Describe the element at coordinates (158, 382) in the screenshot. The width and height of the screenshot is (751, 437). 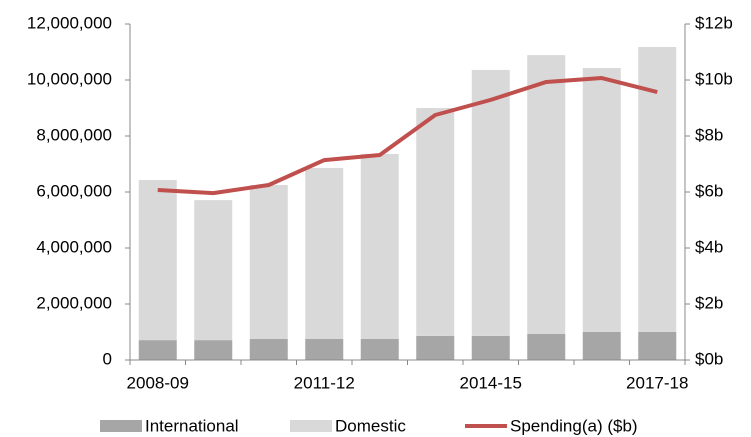
I see `x-tick-label: 2008-09` at that location.